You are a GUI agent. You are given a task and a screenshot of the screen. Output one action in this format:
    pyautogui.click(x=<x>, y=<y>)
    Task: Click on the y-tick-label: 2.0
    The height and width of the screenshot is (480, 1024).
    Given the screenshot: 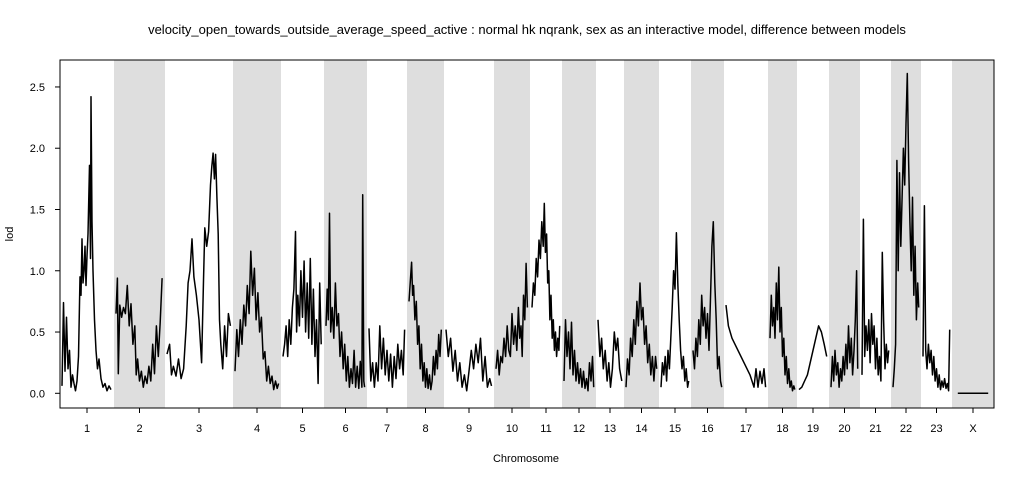 What is the action you would take?
    pyautogui.click(x=37, y=149)
    